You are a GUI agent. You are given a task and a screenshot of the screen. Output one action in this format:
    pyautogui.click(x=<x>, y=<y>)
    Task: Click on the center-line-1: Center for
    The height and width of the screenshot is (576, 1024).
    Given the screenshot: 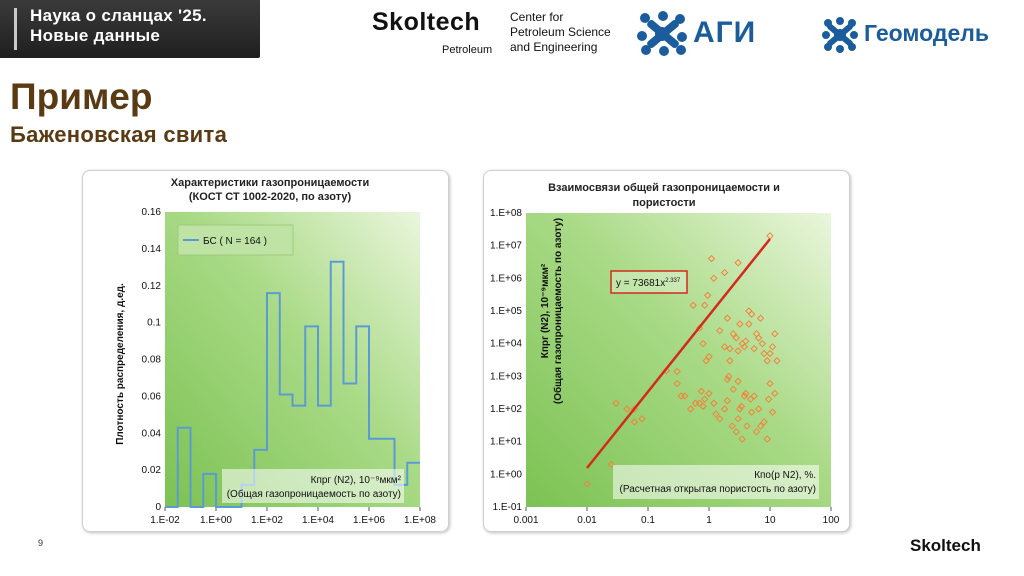 What is the action you would take?
    pyautogui.click(x=537, y=17)
    